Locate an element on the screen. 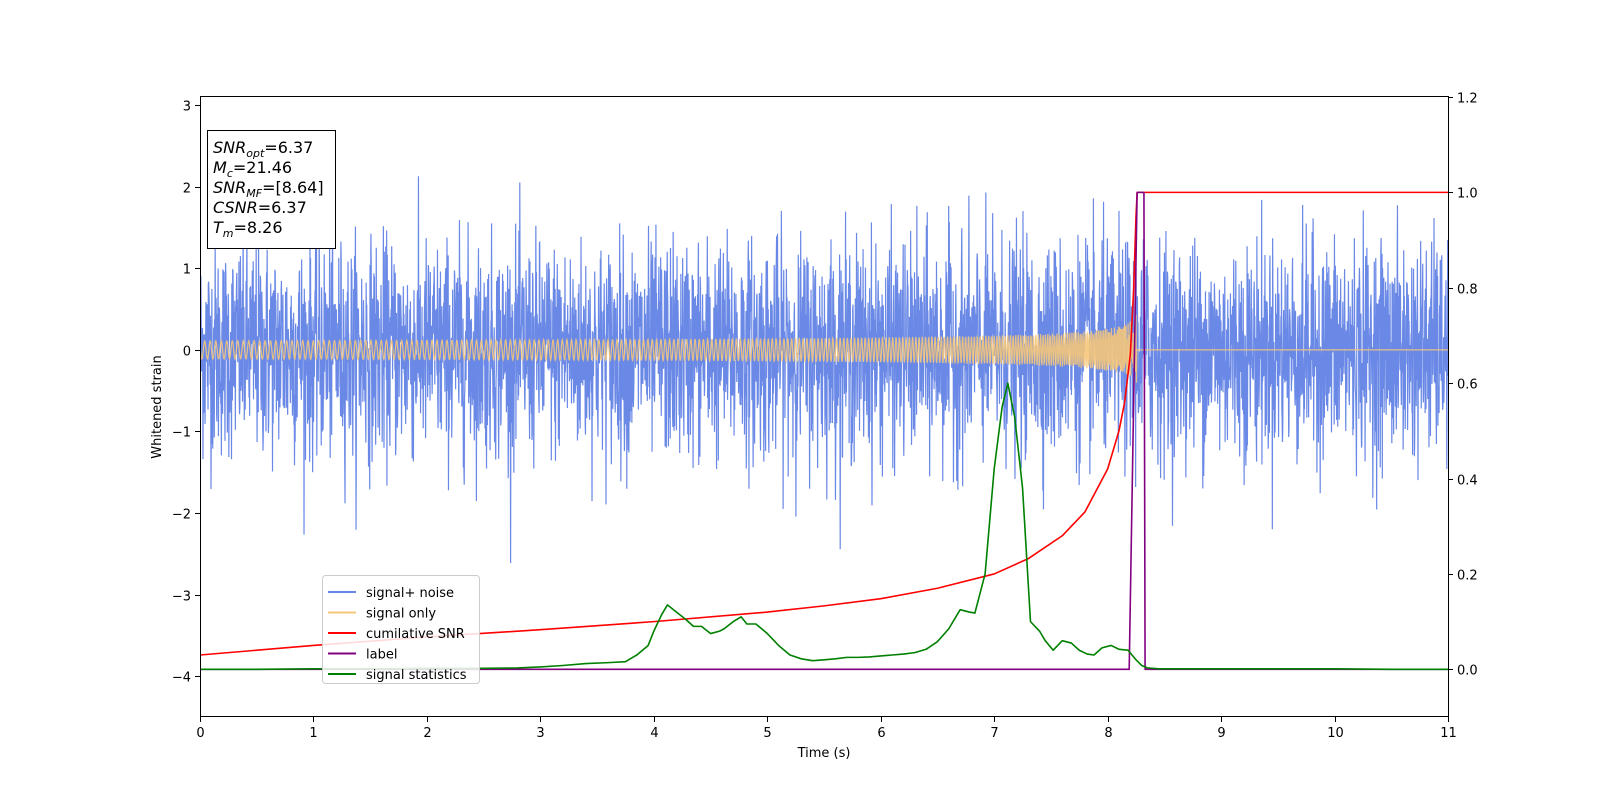 The image size is (1600, 800). info-line: SNRopt=6.37 is located at coordinates (263, 149).